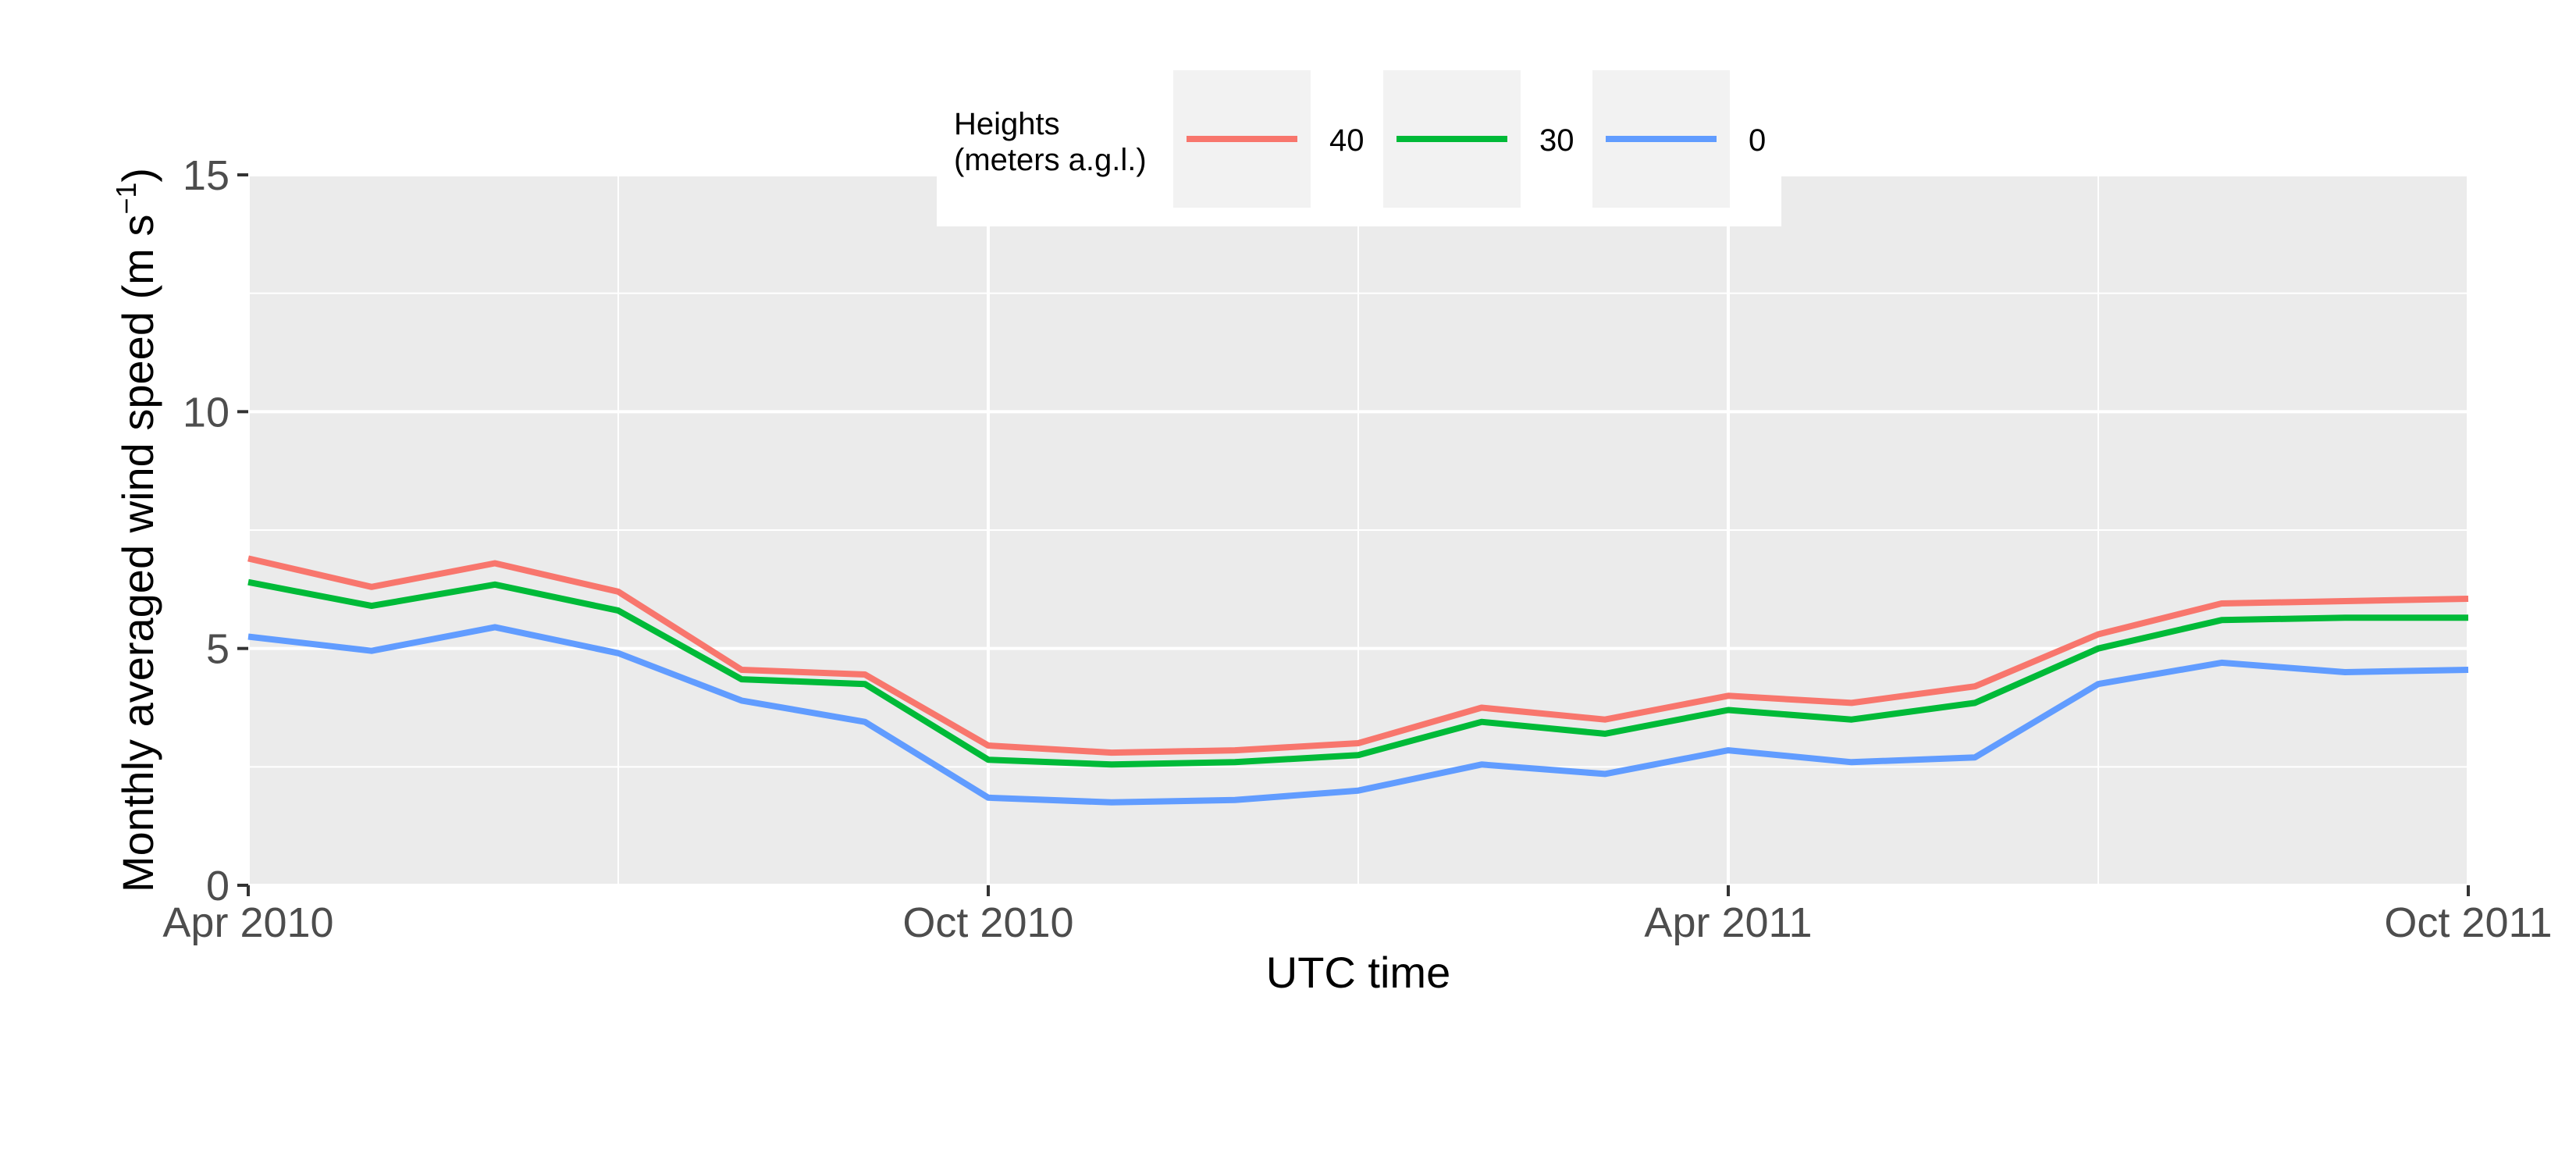  Describe the element at coordinates (206, 412) in the screenshot. I see `y-tick-label: 10` at that location.